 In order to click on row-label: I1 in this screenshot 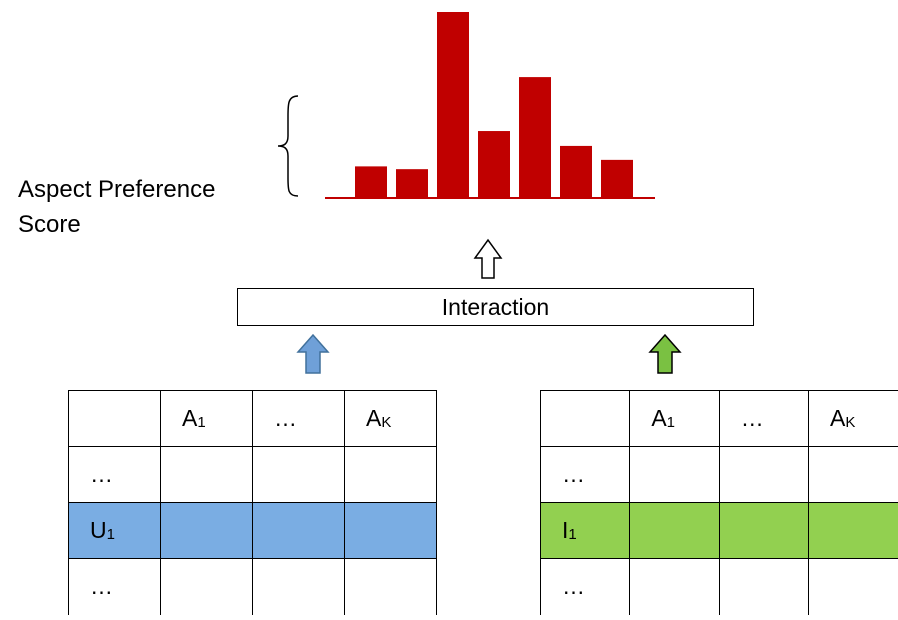, I will do `click(585, 530)`.